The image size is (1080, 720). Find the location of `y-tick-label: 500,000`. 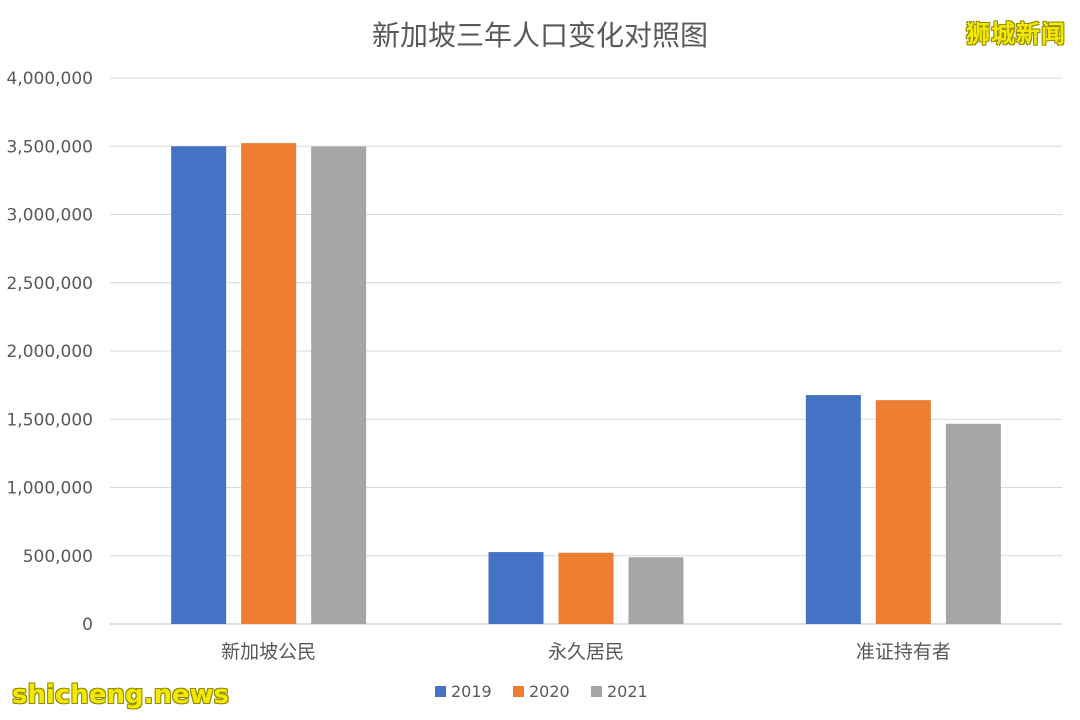

y-tick-label: 500,000 is located at coordinates (58, 557).